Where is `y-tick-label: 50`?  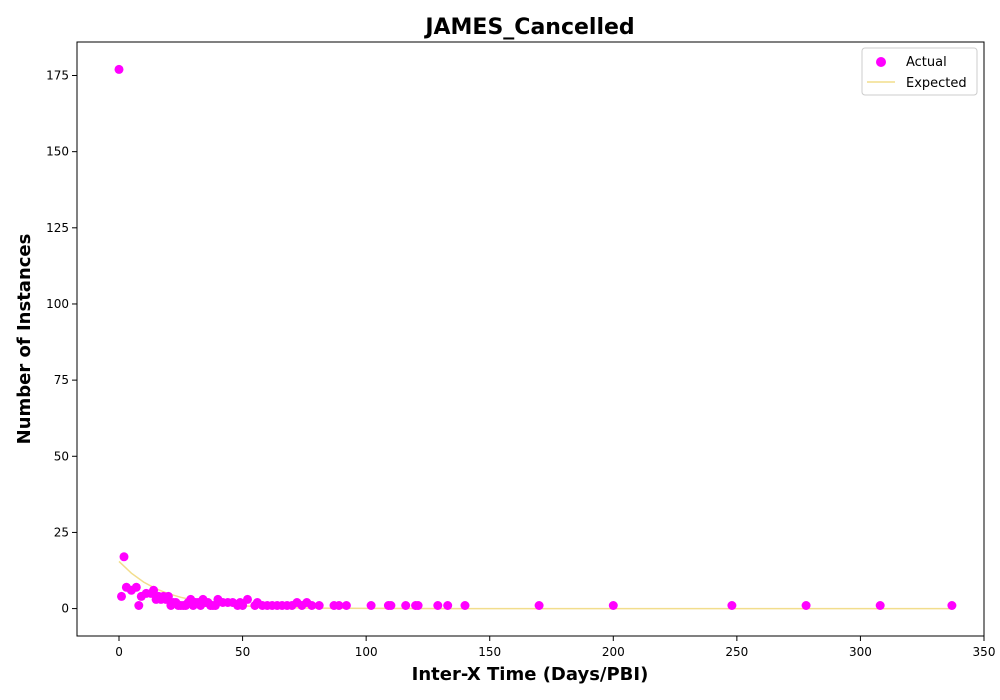
y-tick-label: 50 is located at coordinates (61, 456).